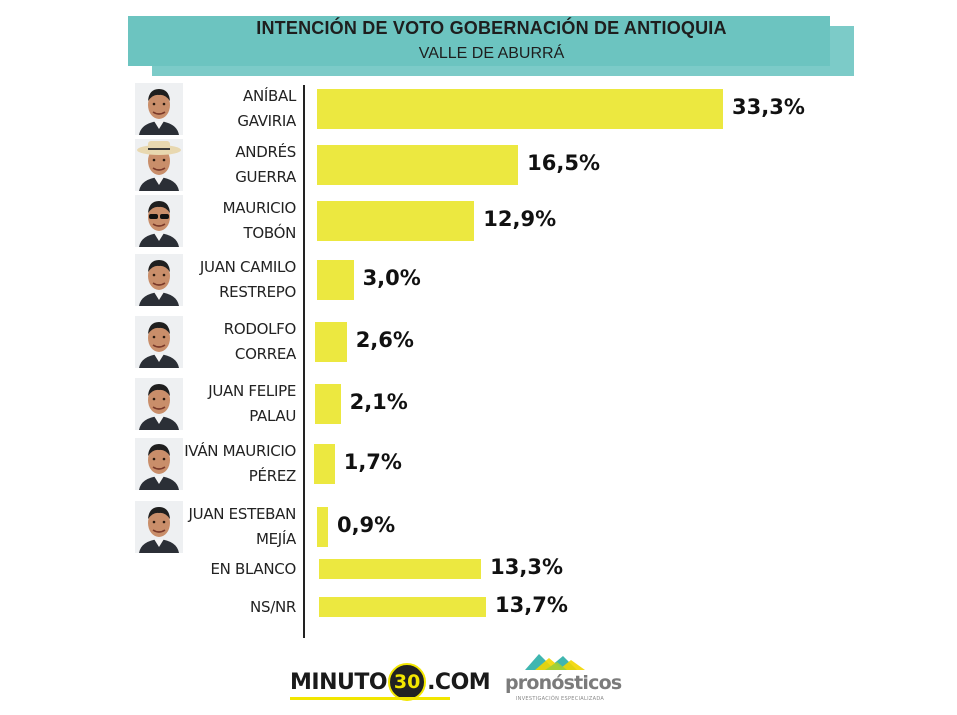 Image resolution: width=957 pixels, height=715 pixels. I want to click on pronosticos-logo-mark-icon, so click(555, 662).